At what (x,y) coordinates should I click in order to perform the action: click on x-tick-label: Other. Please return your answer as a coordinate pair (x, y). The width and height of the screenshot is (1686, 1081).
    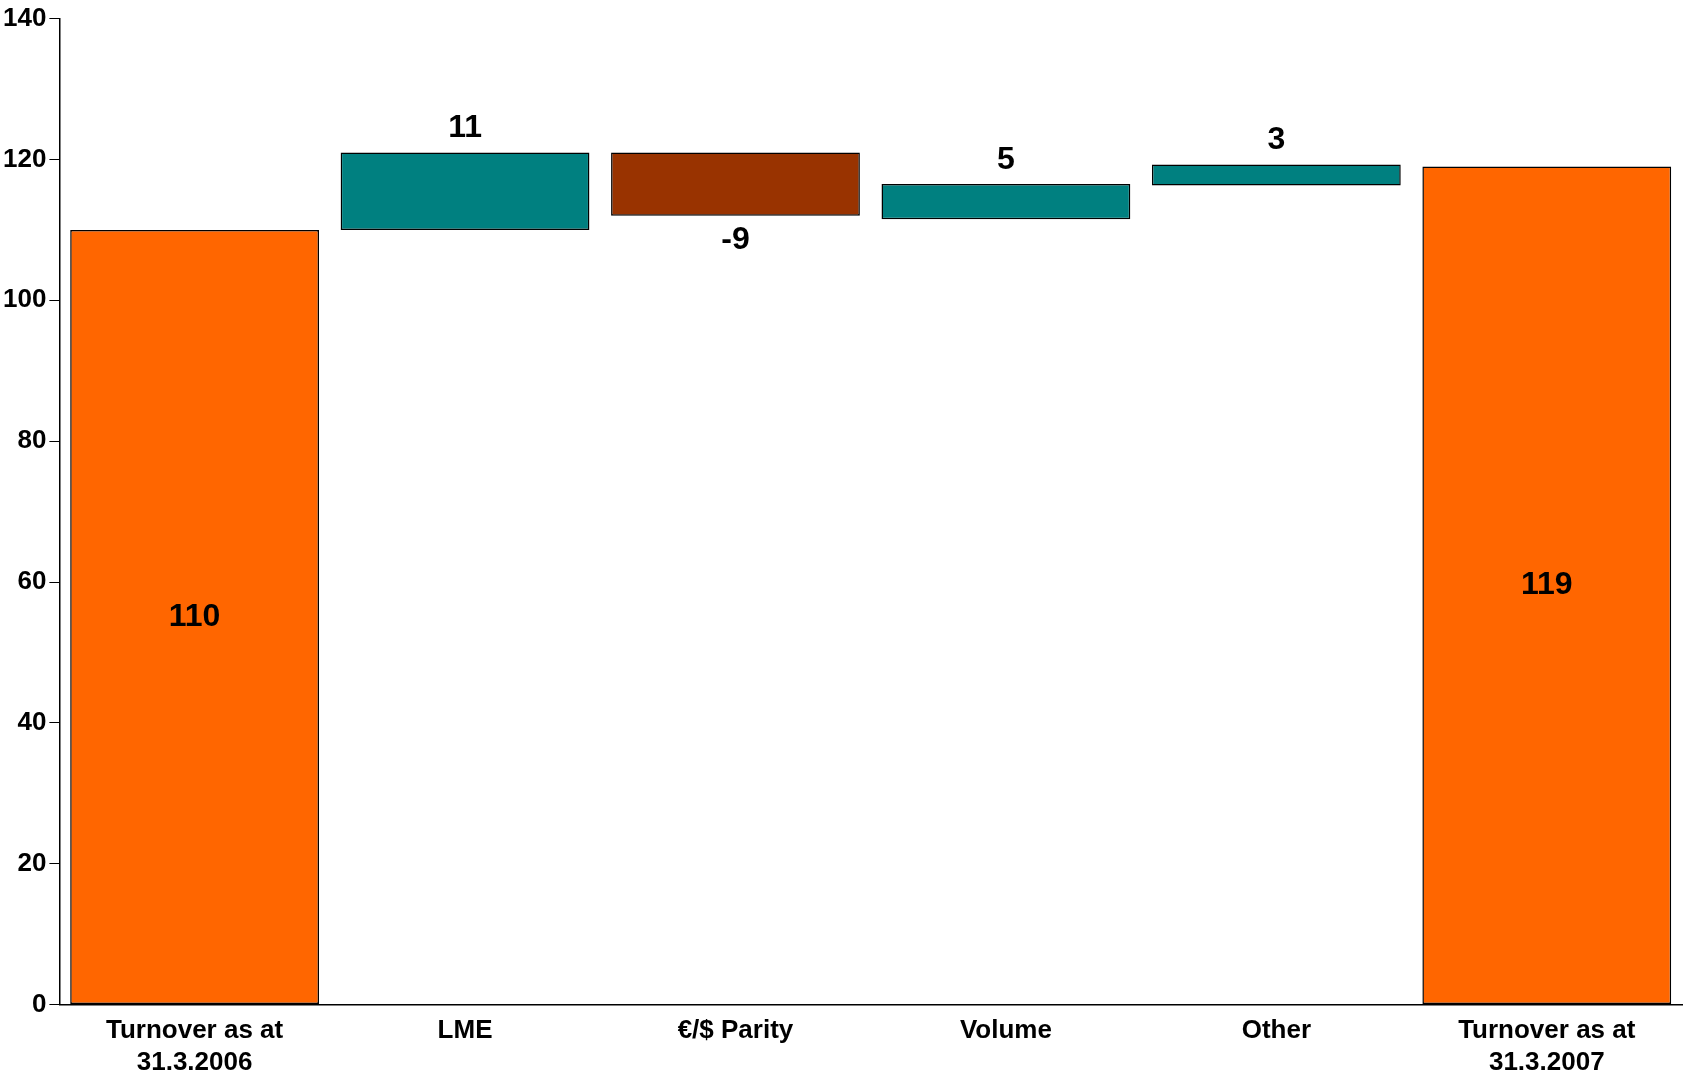
    Looking at the image, I should click on (1276, 1029).